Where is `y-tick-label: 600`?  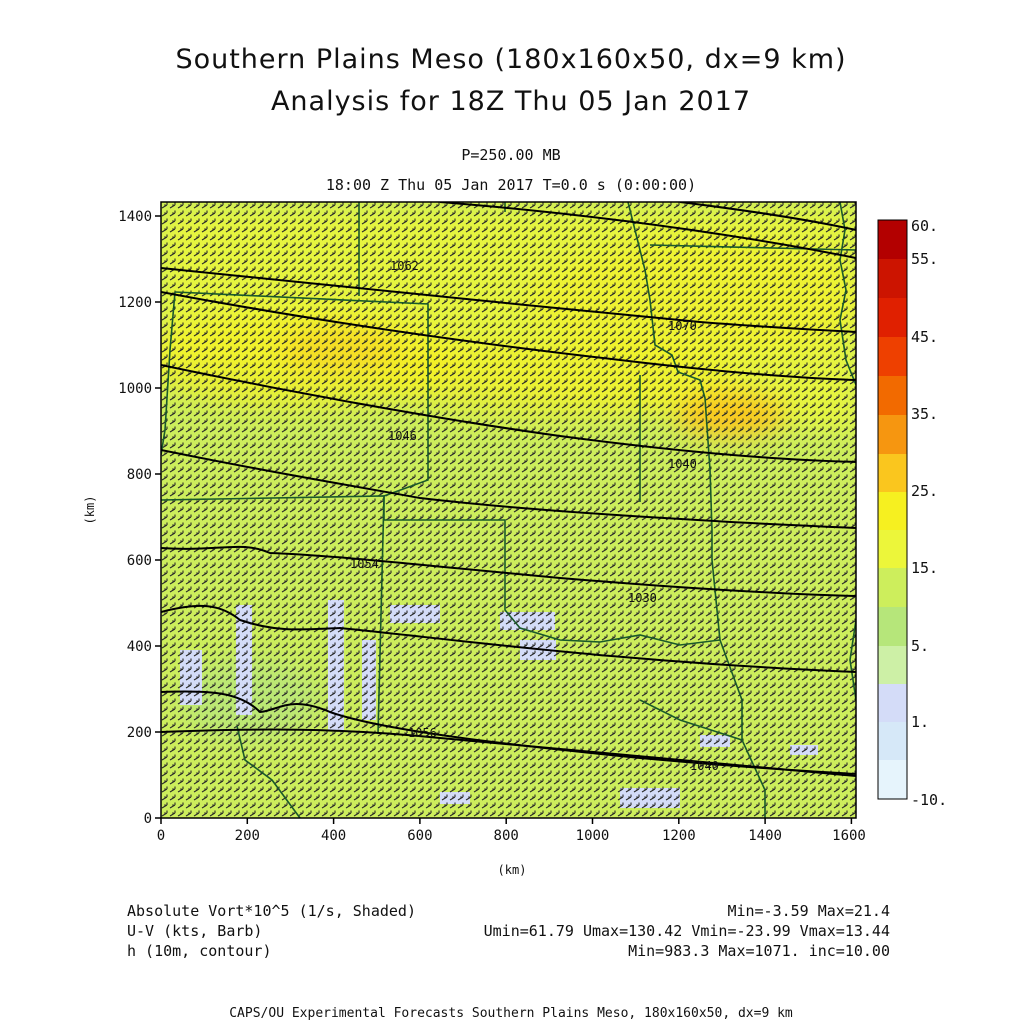 y-tick-label: 600 is located at coordinates (139, 561).